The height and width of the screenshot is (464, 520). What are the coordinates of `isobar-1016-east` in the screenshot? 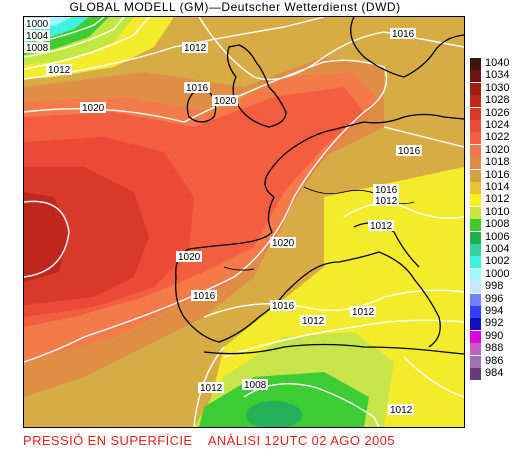 It's located at (423, 137).